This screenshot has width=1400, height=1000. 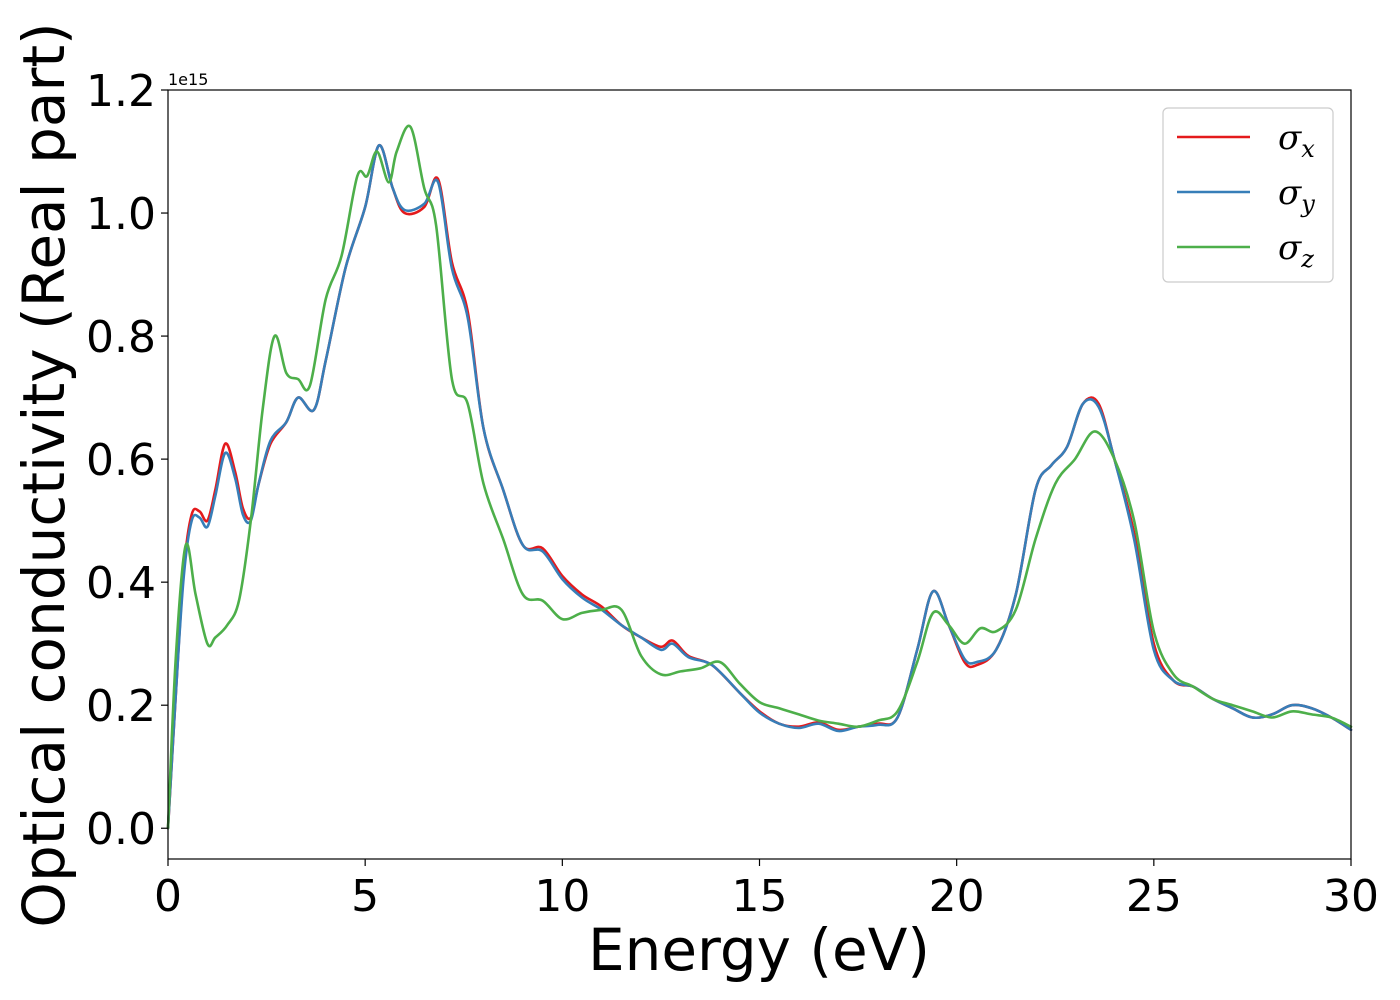 I want to click on x-axis: 0 5 10 15 20 25 30, so click(x=766, y=890).